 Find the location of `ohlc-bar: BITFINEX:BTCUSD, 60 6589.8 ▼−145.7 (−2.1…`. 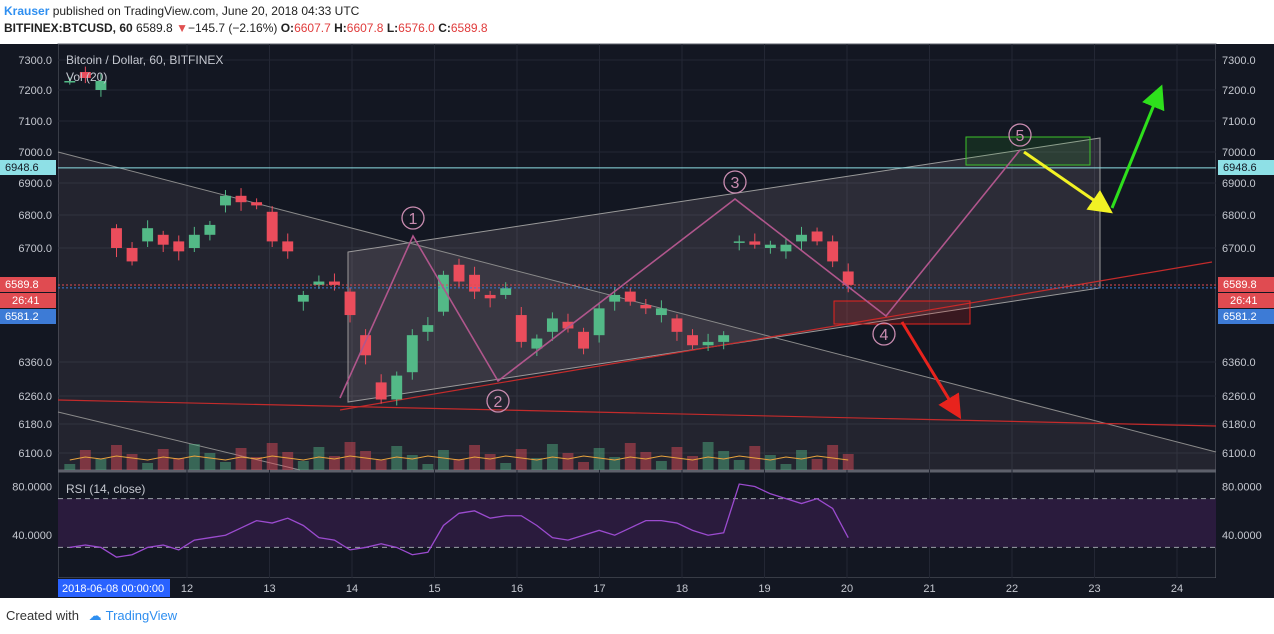

ohlc-bar: BITFINEX:BTCUSD, 60 6589.8 ▼−145.7 (−2.1… is located at coordinates (246, 28).